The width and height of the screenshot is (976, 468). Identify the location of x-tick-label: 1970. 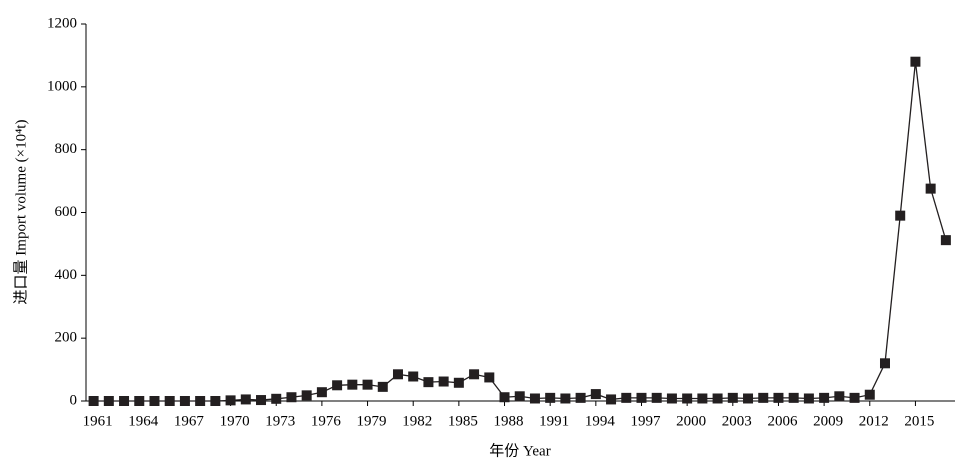
(235, 421).